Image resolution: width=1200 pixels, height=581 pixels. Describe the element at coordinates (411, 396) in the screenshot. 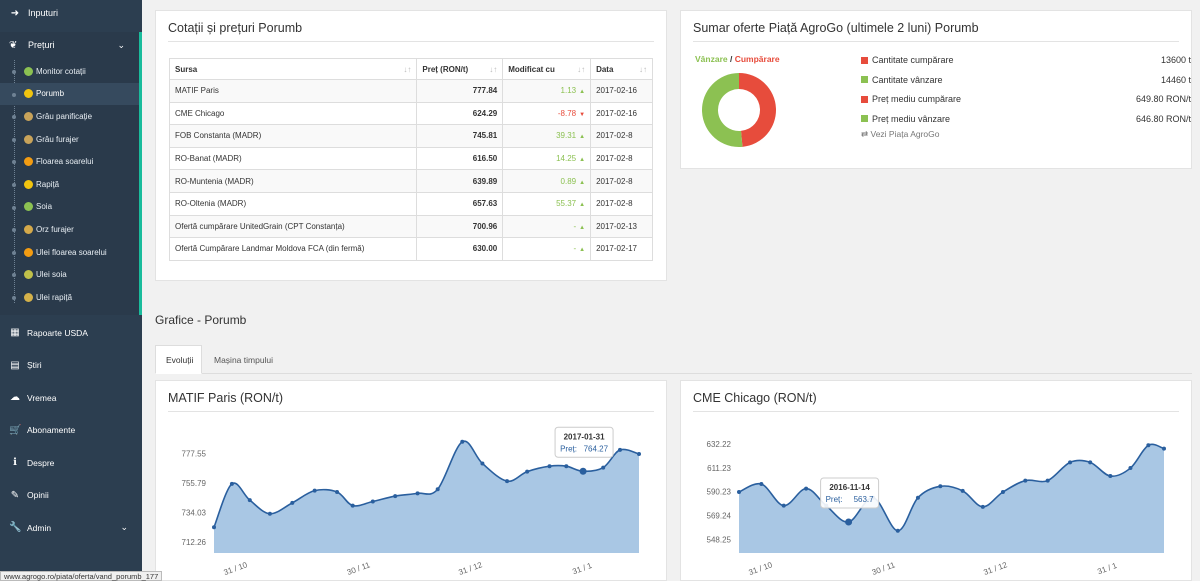

I see `chart-title: MATIF Paris (RON/t)` at that location.